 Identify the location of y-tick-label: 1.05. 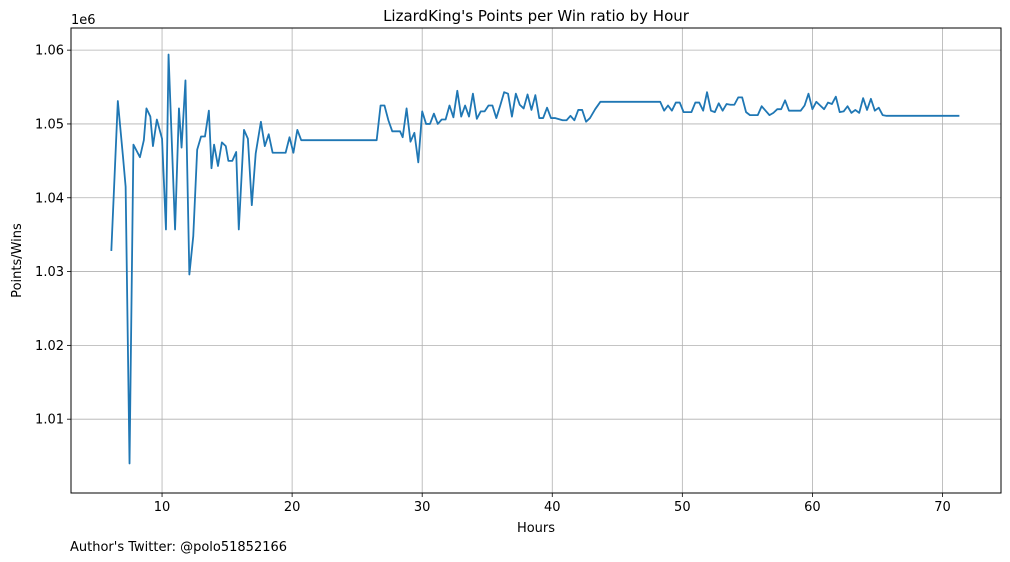
(49, 124).